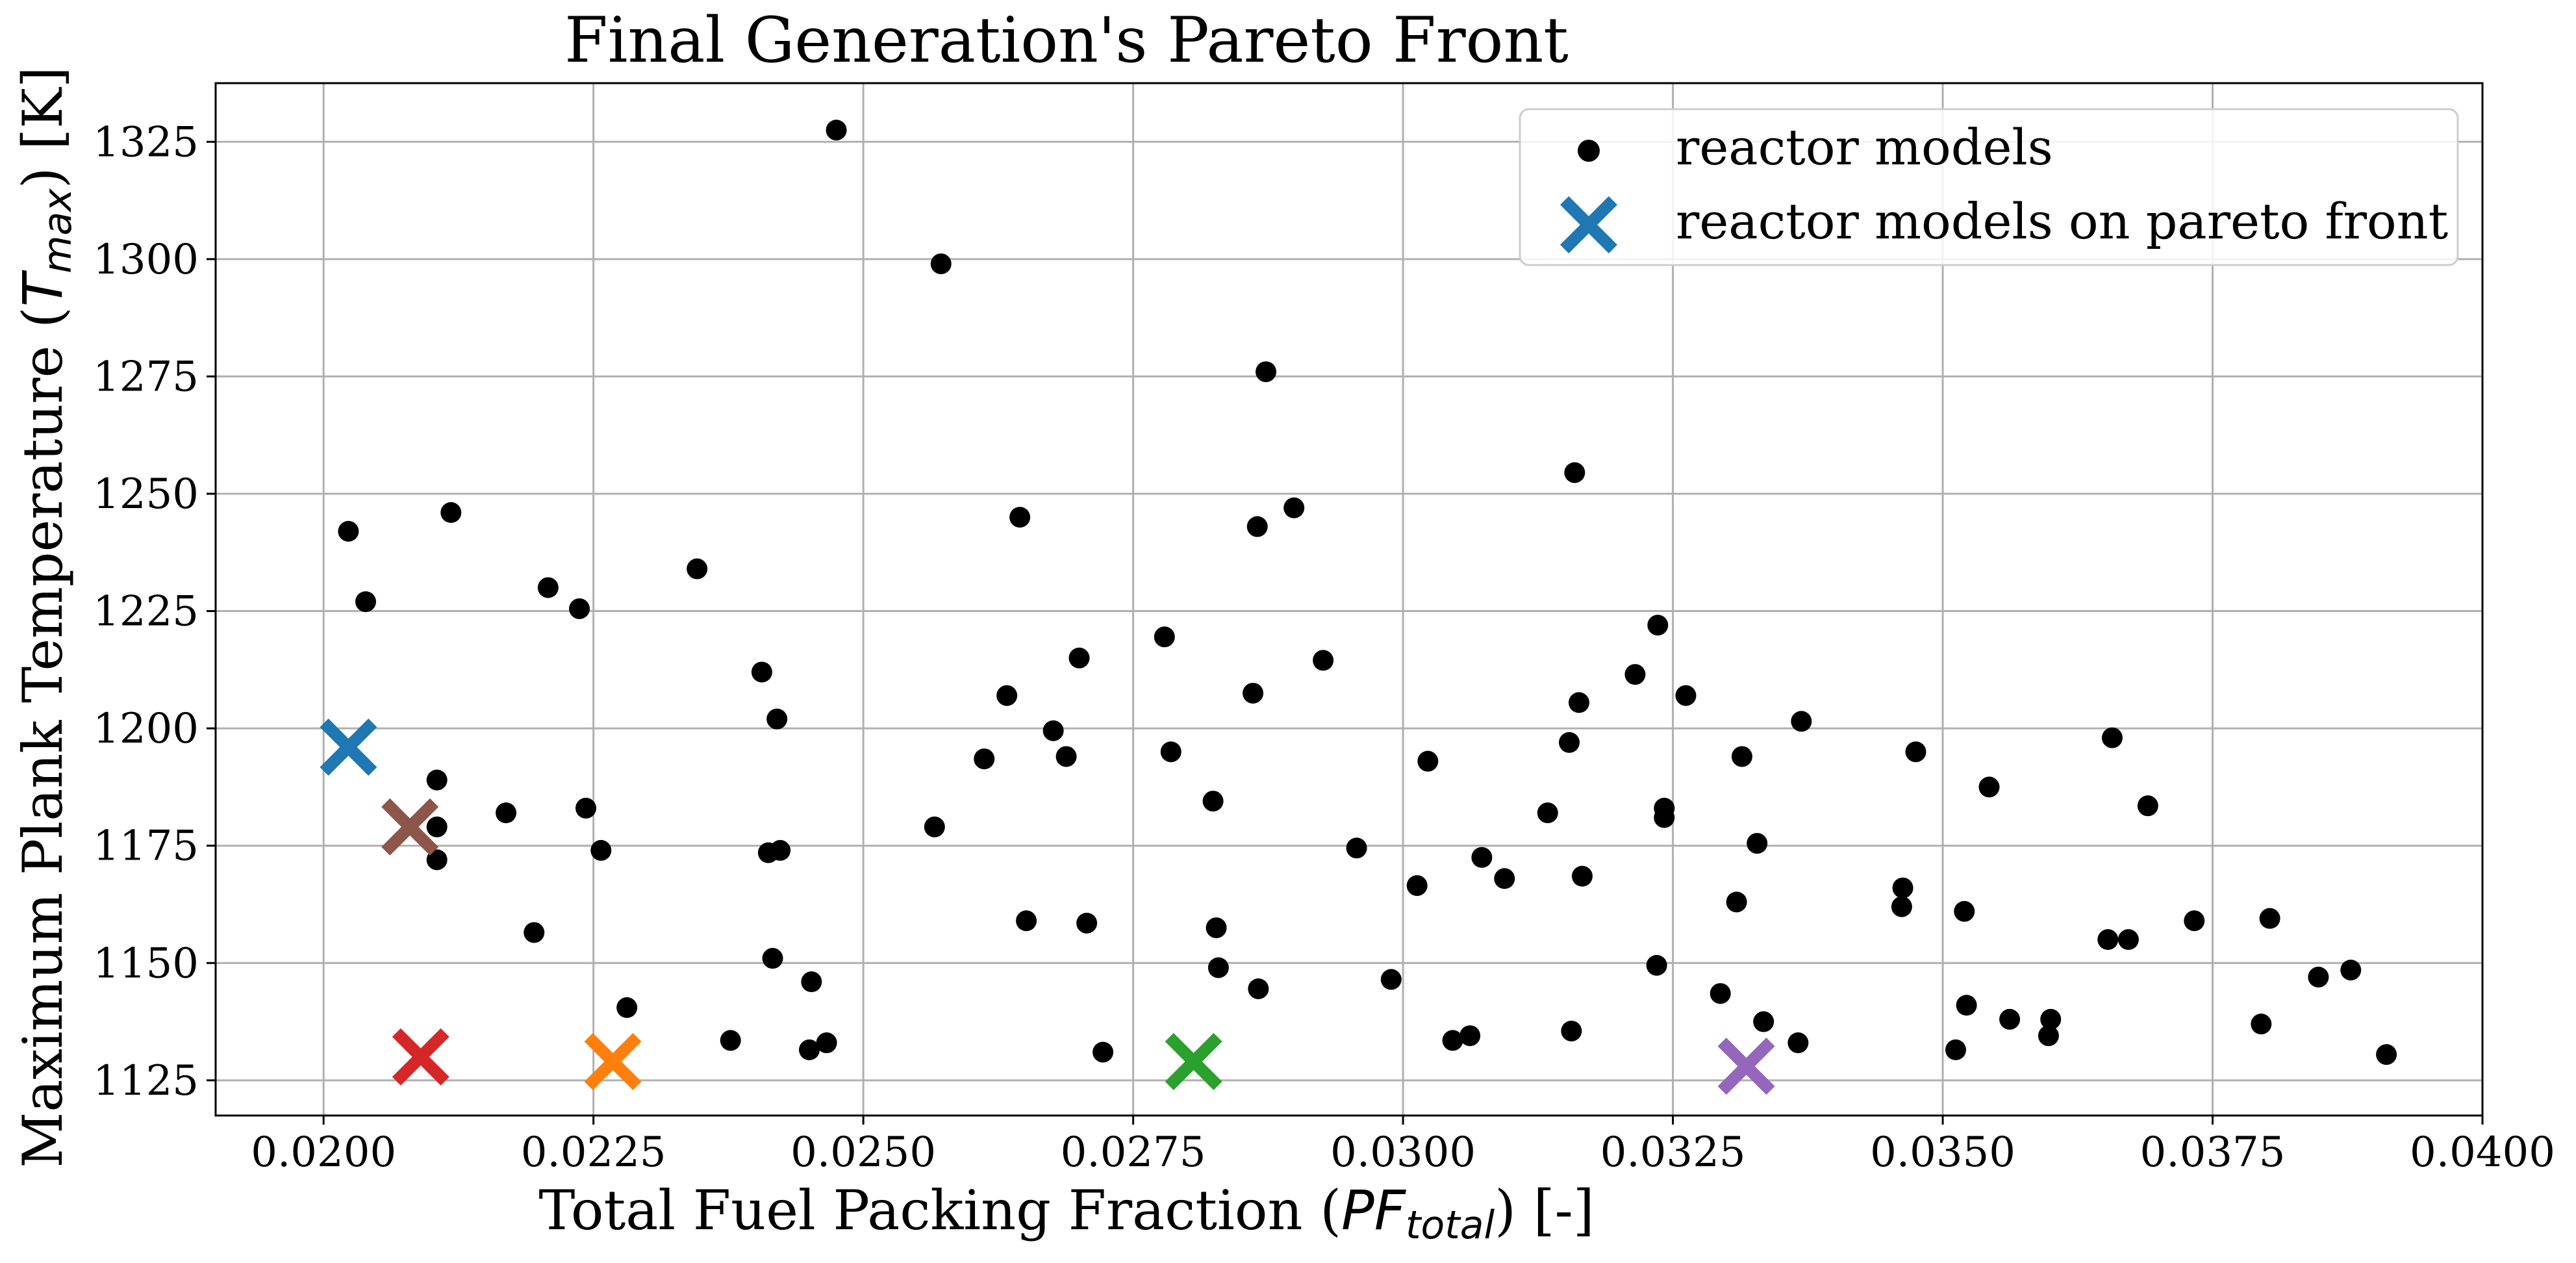 The width and height of the screenshot is (2576, 1263). What do you see at coordinates (1544, 1210) in the screenshot?
I see `x-axis-label-suffix: ) [-]` at bounding box center [1544, 1210].